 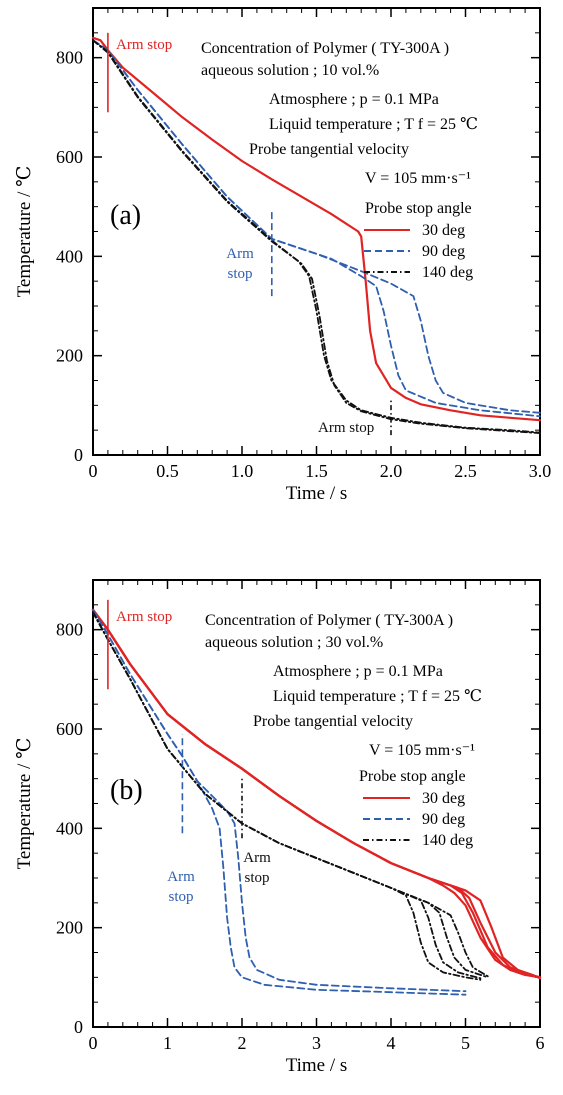 I want to click on x-tick-label: 3.0, so click(x=540, y=471).